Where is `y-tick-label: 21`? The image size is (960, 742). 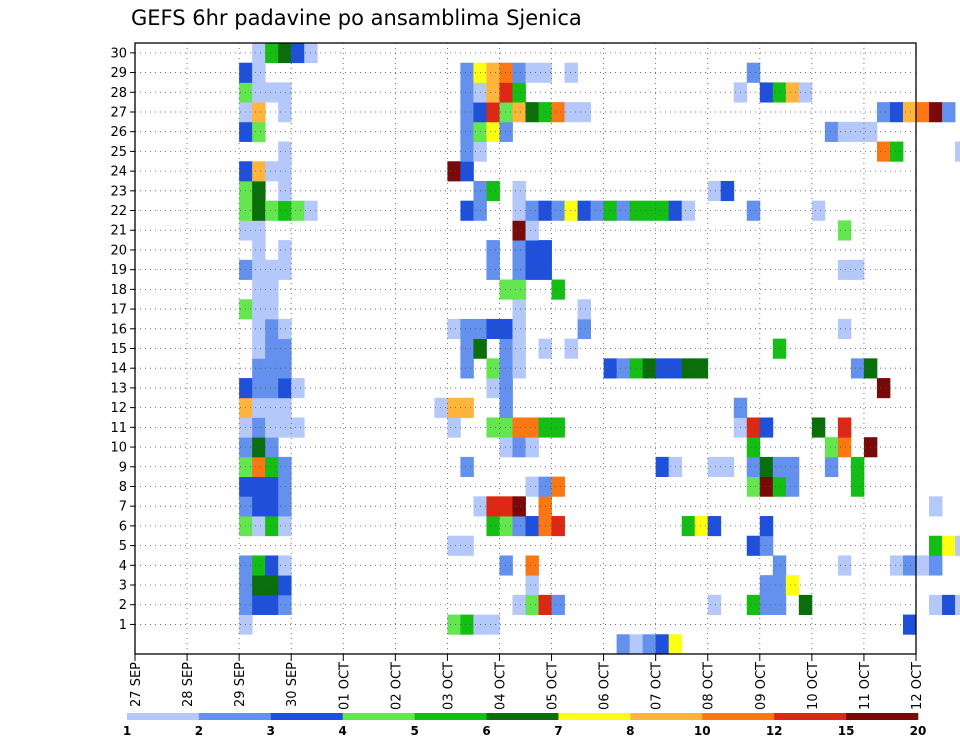 y-tick-label: 21 is located at coordinates (118, 231).